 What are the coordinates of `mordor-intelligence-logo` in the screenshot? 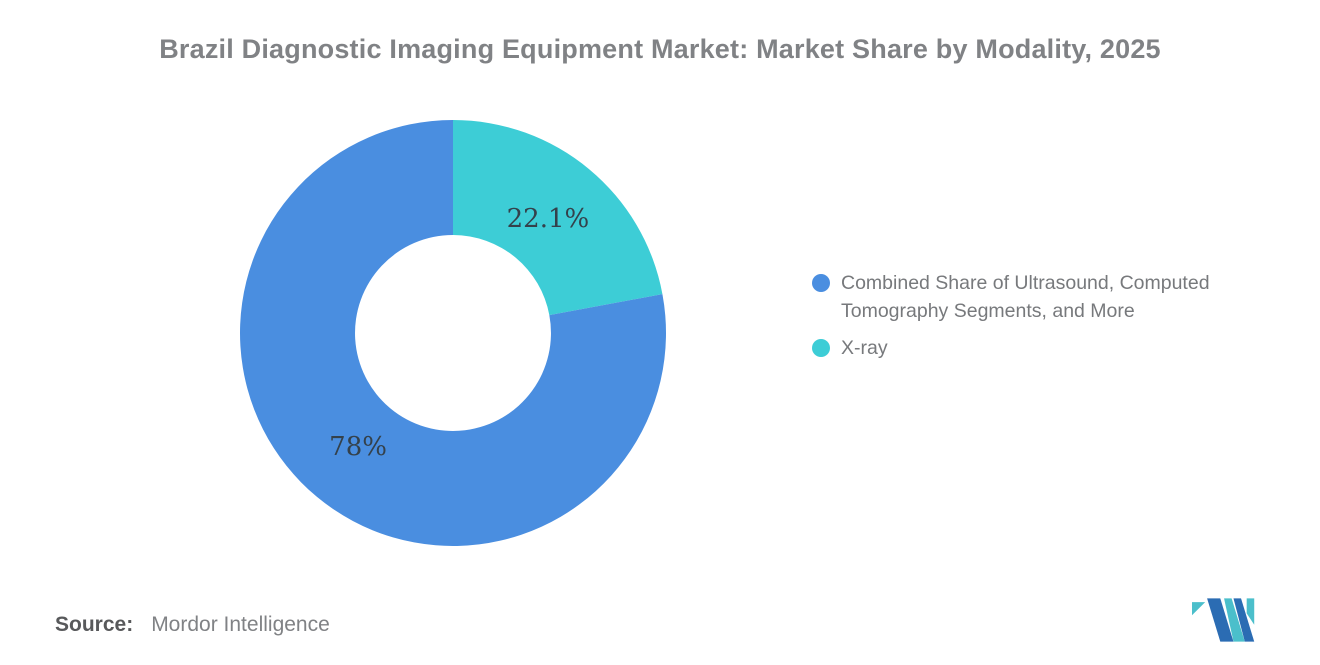 It's located at (1223, 620).